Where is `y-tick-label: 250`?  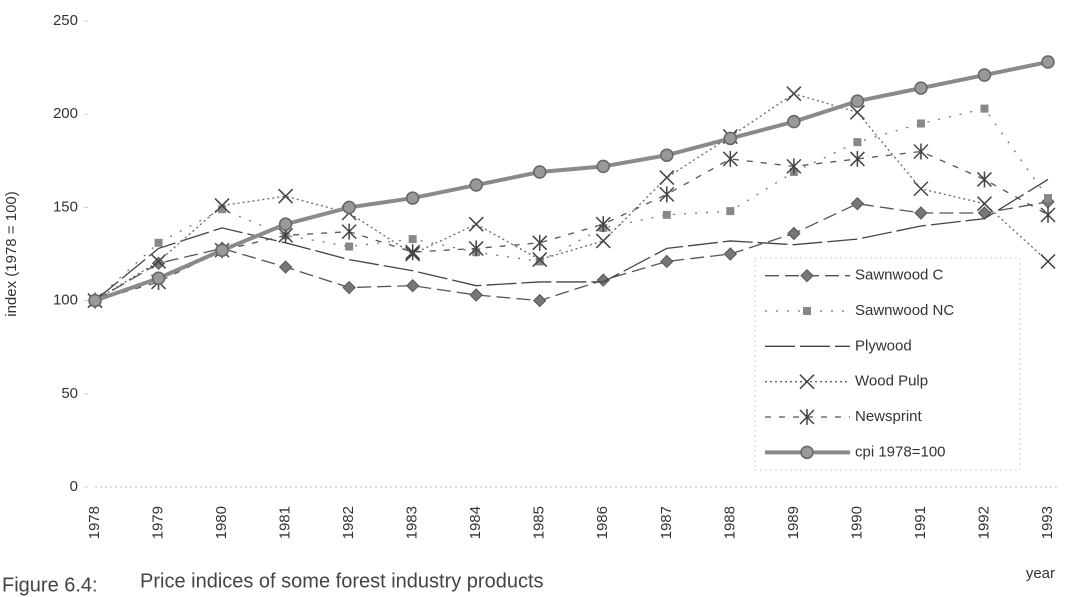 y-tick-label: 250 is located at coordinates (65, 20).